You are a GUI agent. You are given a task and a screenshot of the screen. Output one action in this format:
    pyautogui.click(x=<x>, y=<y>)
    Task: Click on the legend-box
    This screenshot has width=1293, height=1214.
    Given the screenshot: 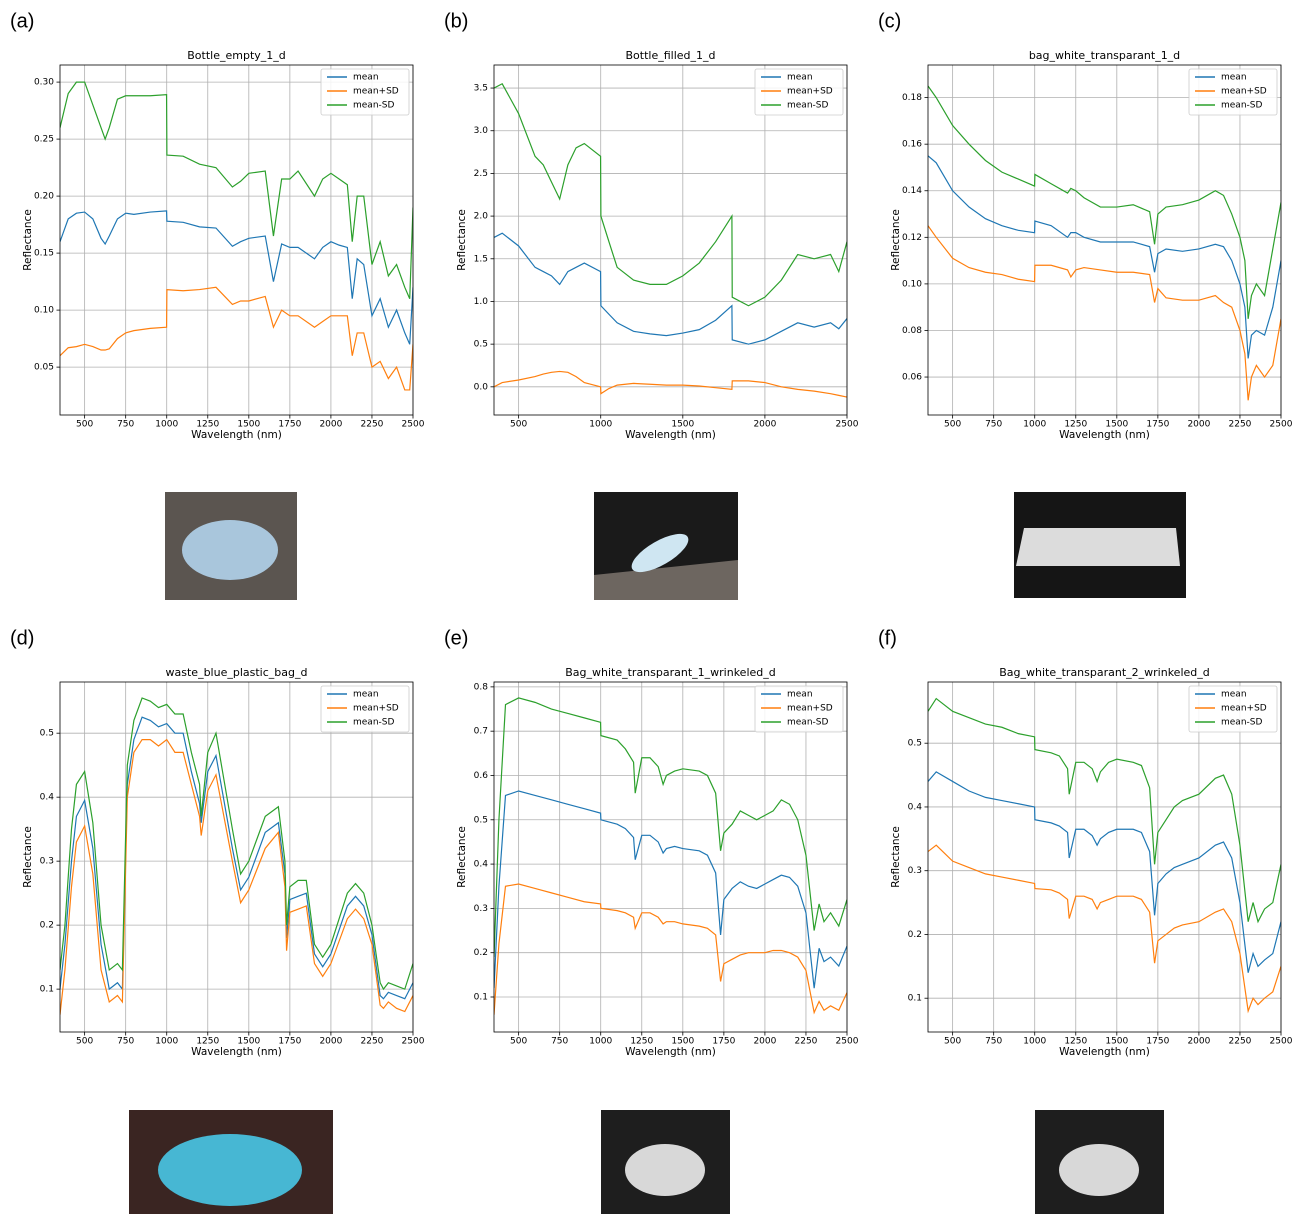 What is the action you would take?
    pyautogui.click(x=799, y=709)
    